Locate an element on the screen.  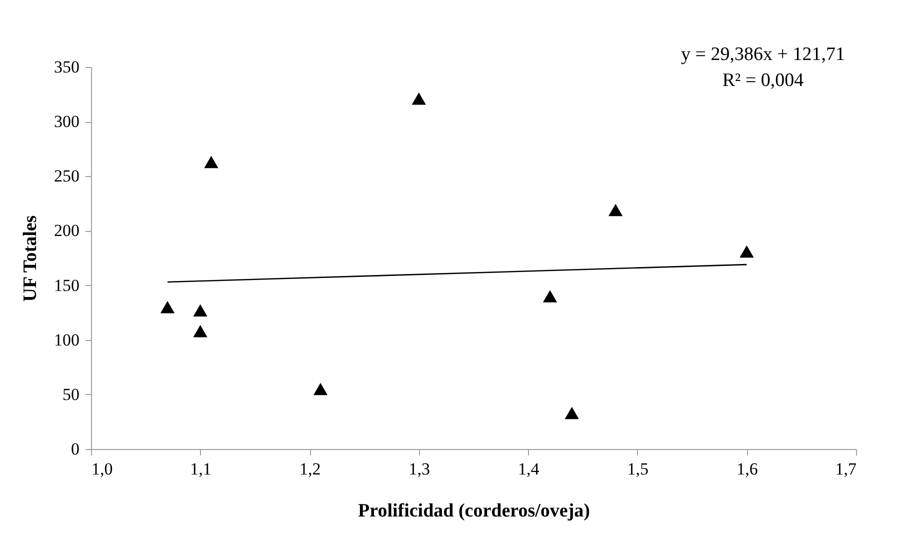
x-tick-label: 1,6 is located at coordinates (747, 469).